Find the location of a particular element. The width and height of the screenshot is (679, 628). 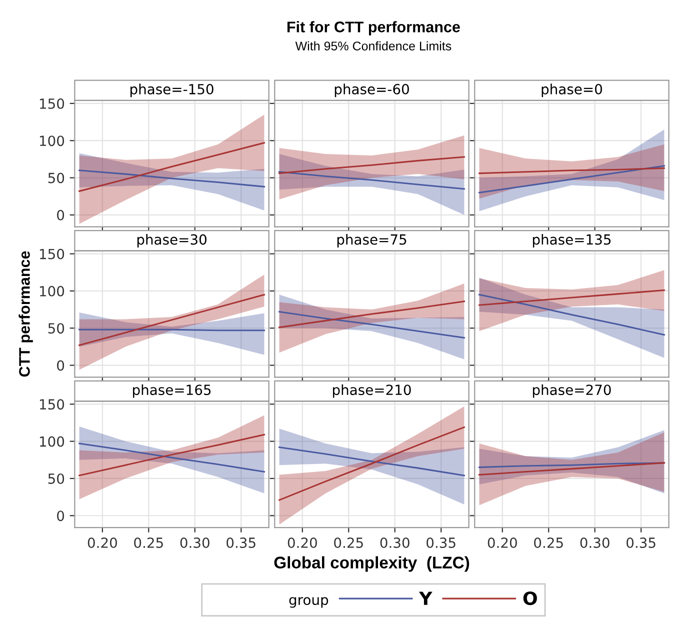

chart-title: phase=210 is located at coordinates (371, 391).